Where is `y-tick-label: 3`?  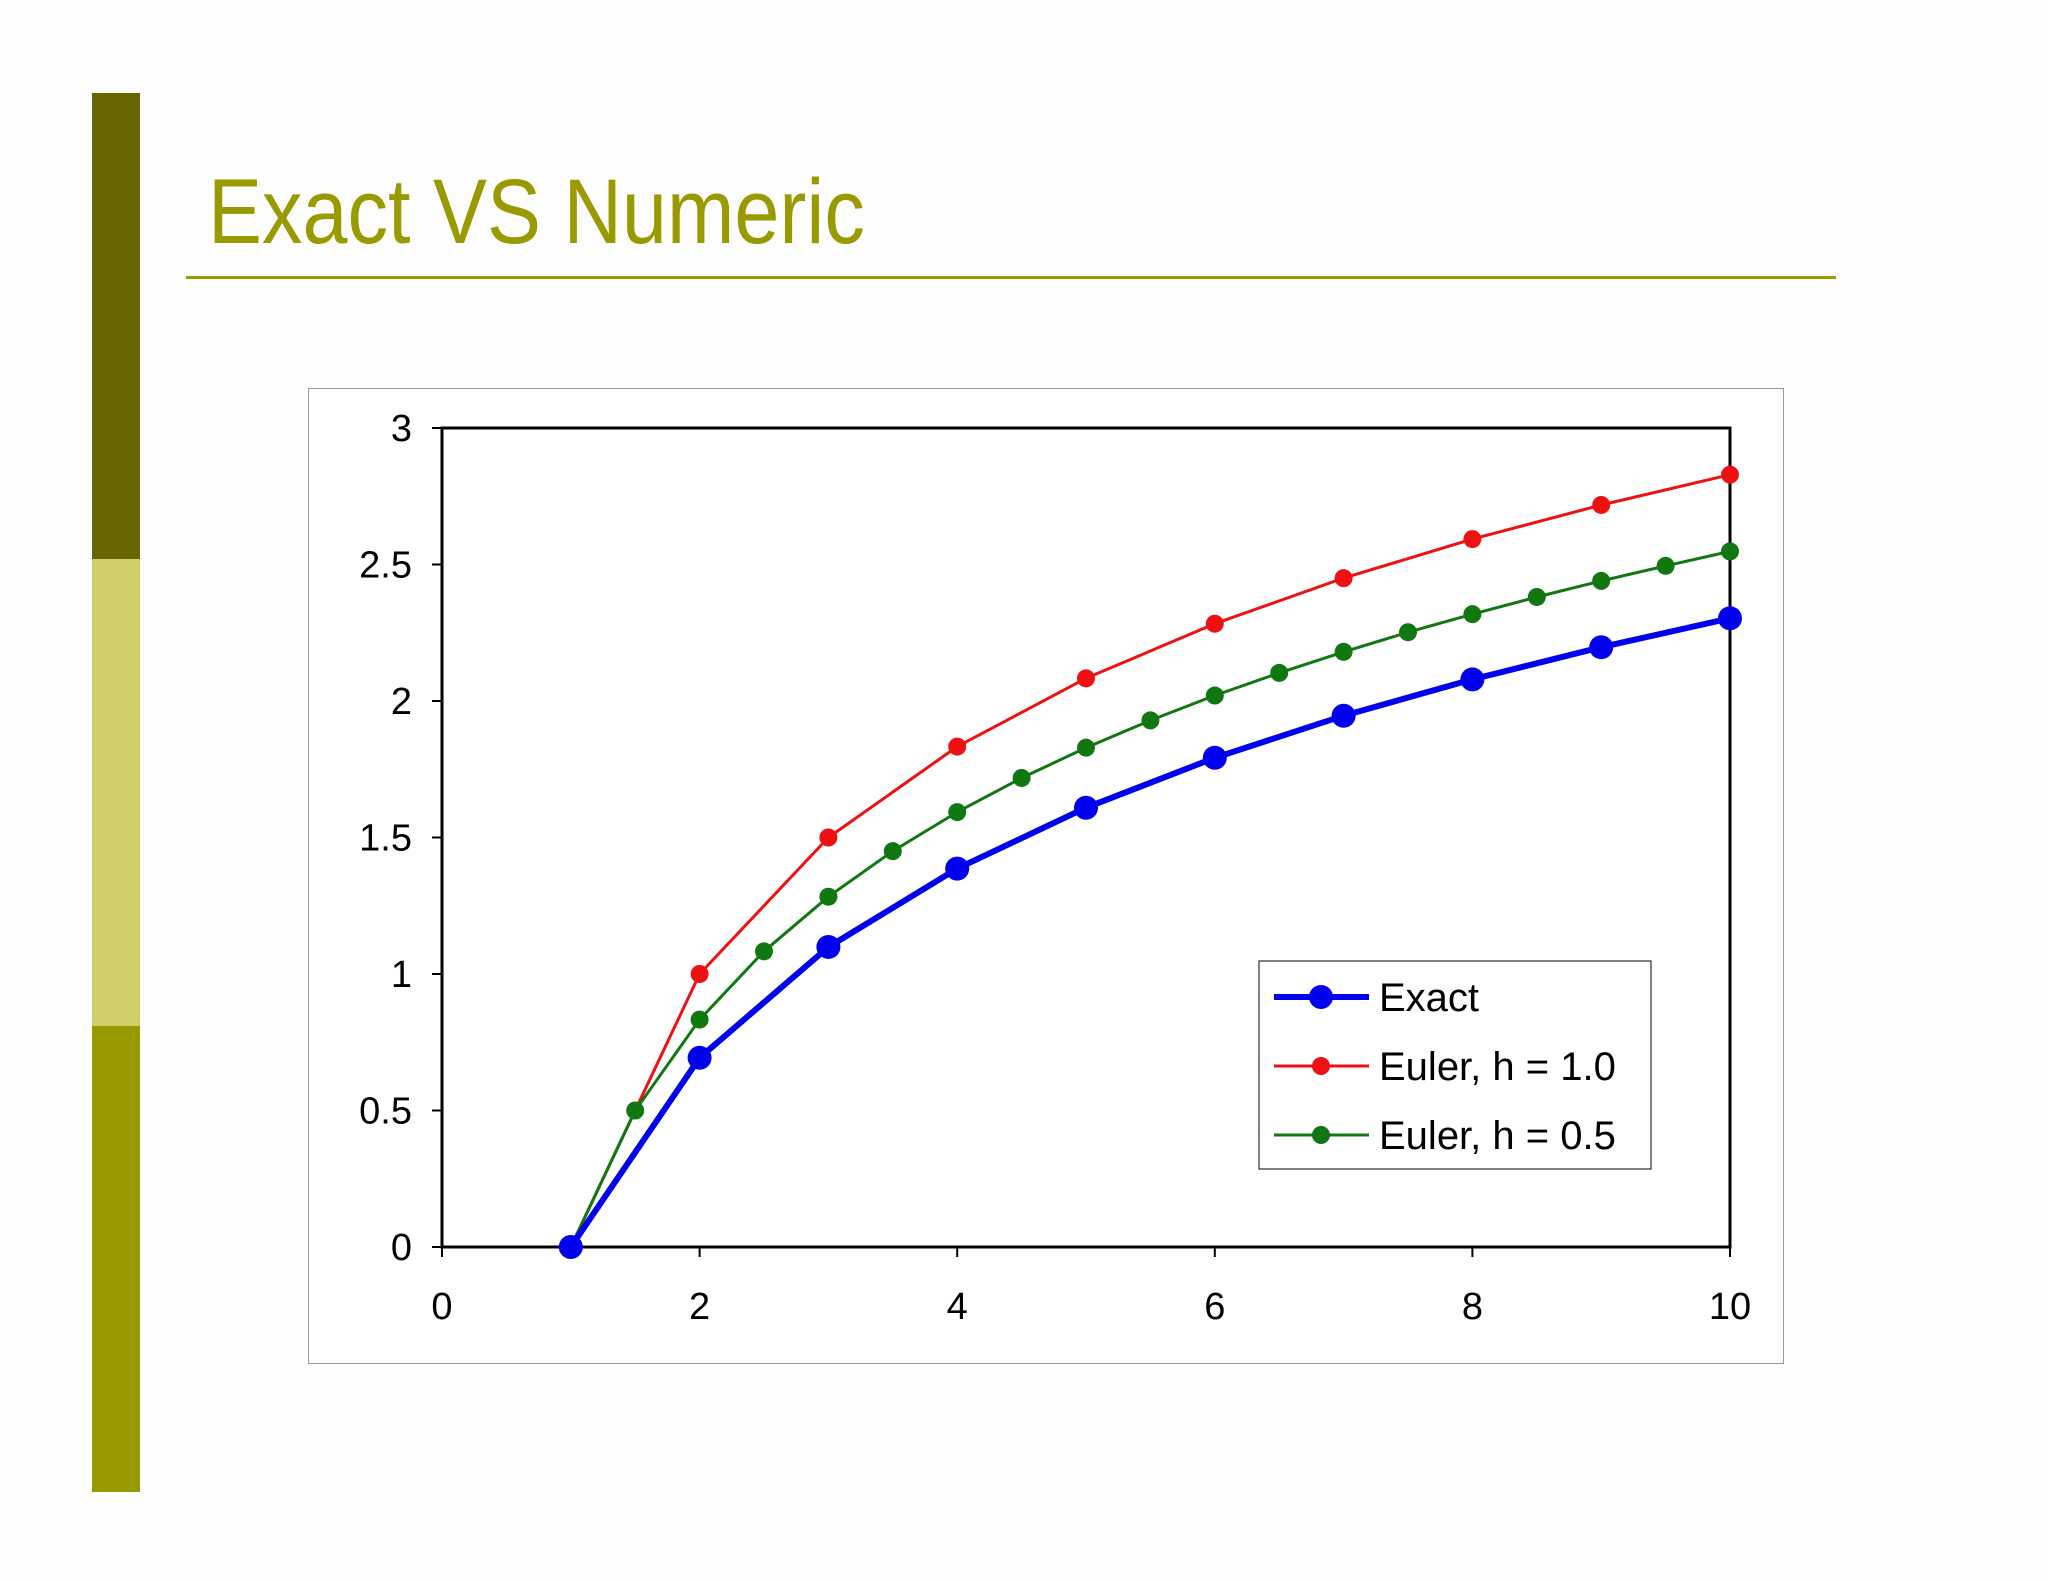
y-tick-label: 3 is located at coordinates (401, 429).